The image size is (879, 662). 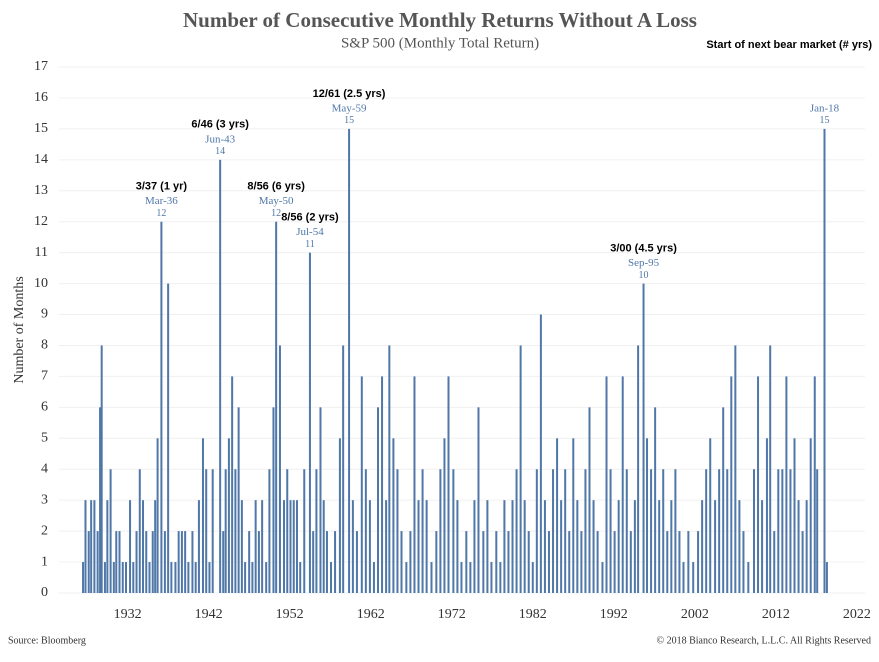 What do you see at coordinates (209, 614) in the screenshot?
I see `x-tick-label: 1942` at bounding box center [209, 614].